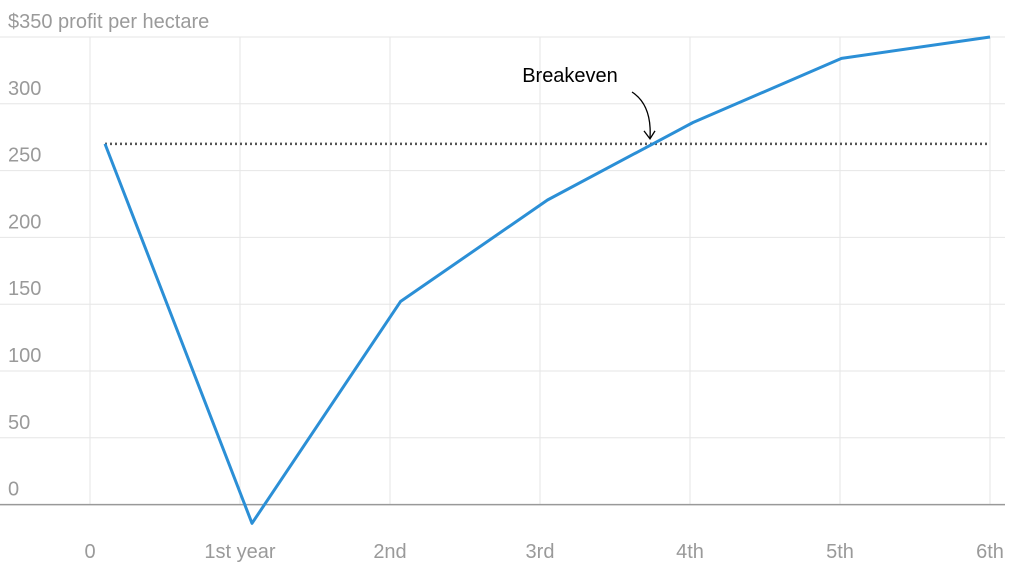 This screenshot has width=1024, height=575. What do you see at coordinates (24, 356) in the screenshot?
I see `y-tick-label: 100` at bounding box center [24, 356].